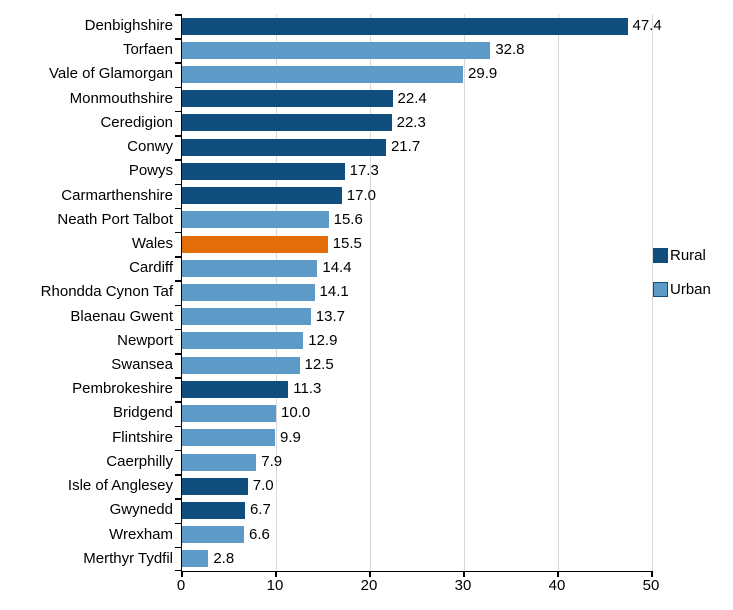 The image size is (733, 610). Describe the element at coordinates (150, 147) in the screenshot. I see `category-label: Conwy` at that location.